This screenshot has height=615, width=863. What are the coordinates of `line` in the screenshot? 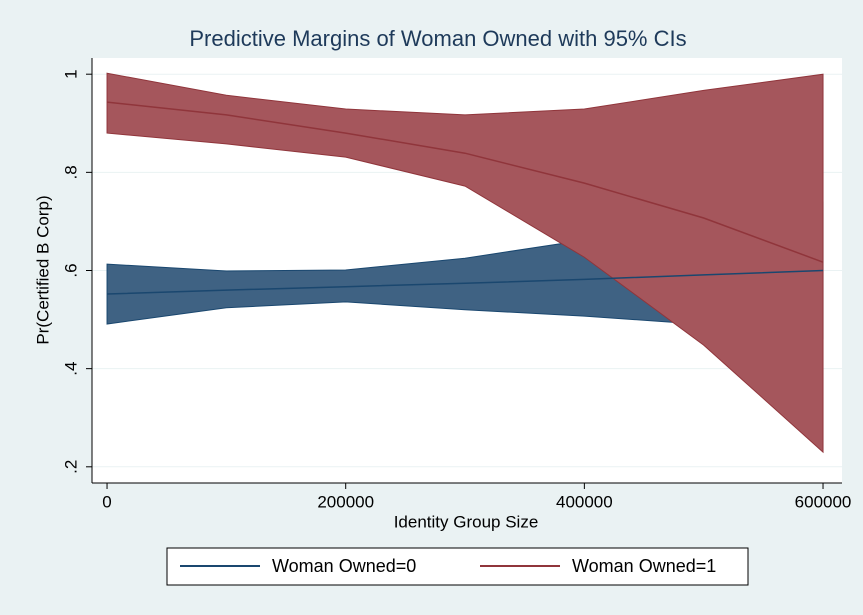 It's located at (465, 282).